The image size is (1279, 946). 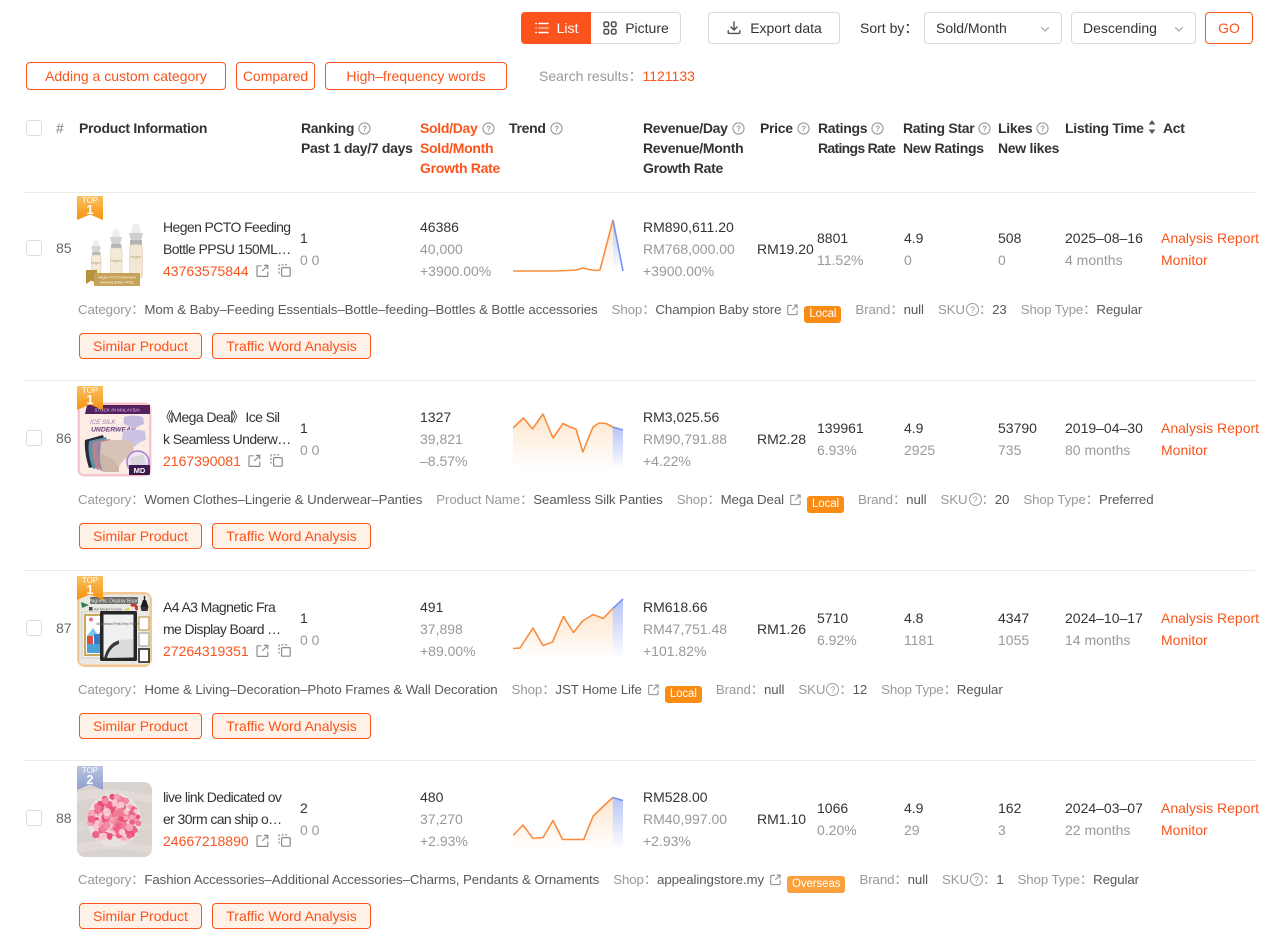 What do you see at coordinates (108, 610) in the screenshot?
I see `svg-text: A4 Model Frame` at bounding box center [108, 610].